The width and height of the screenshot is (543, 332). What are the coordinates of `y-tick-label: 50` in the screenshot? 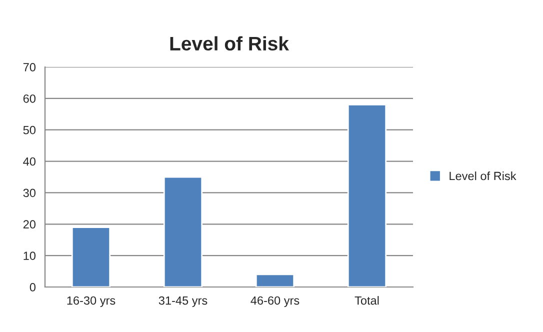 It's located at (29, 130).